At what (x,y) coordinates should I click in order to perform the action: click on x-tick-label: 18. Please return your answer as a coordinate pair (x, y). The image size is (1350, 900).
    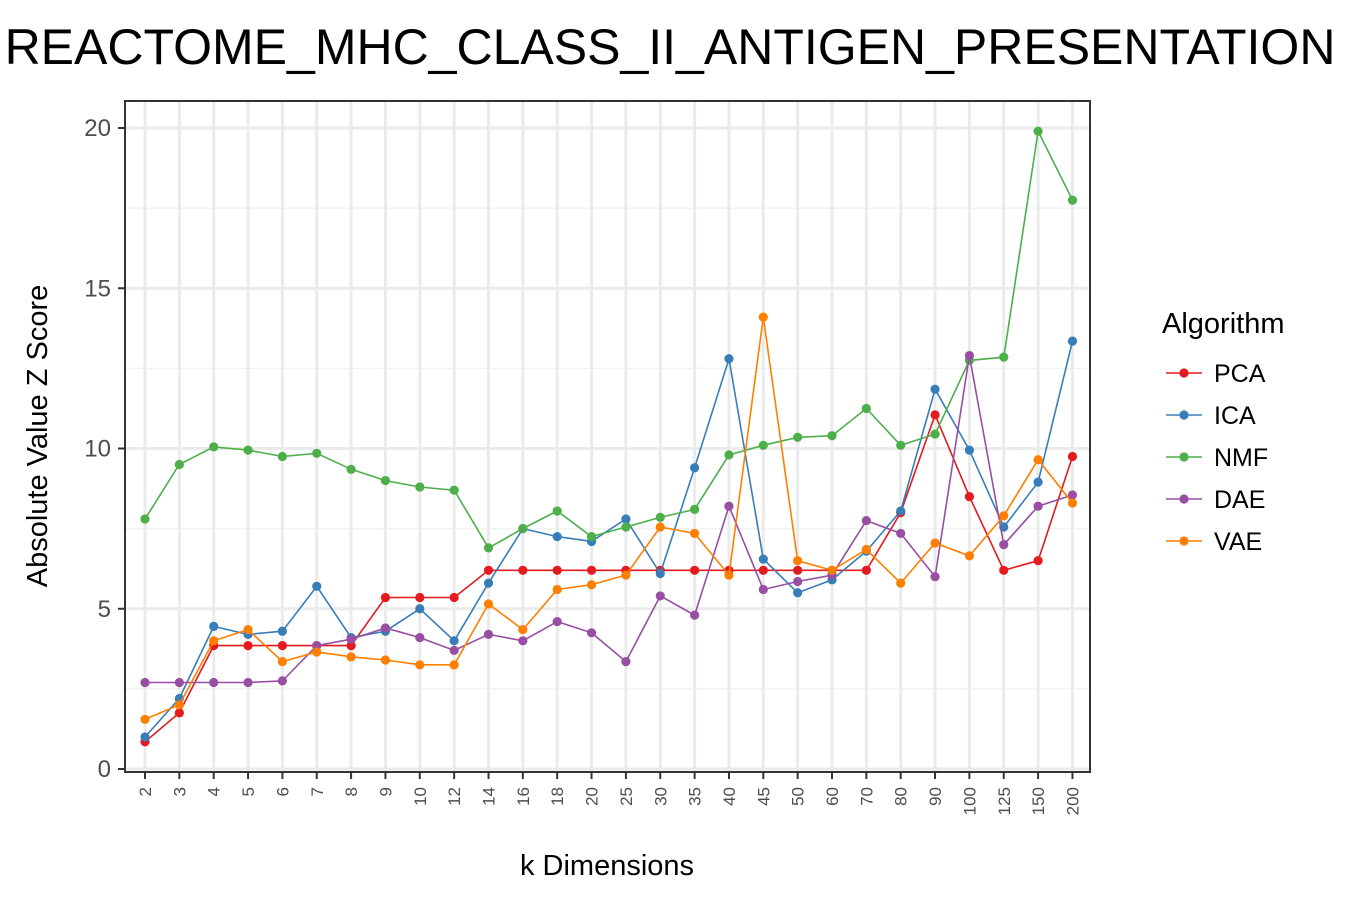
    Looking at the image, I should click on (557, 796).